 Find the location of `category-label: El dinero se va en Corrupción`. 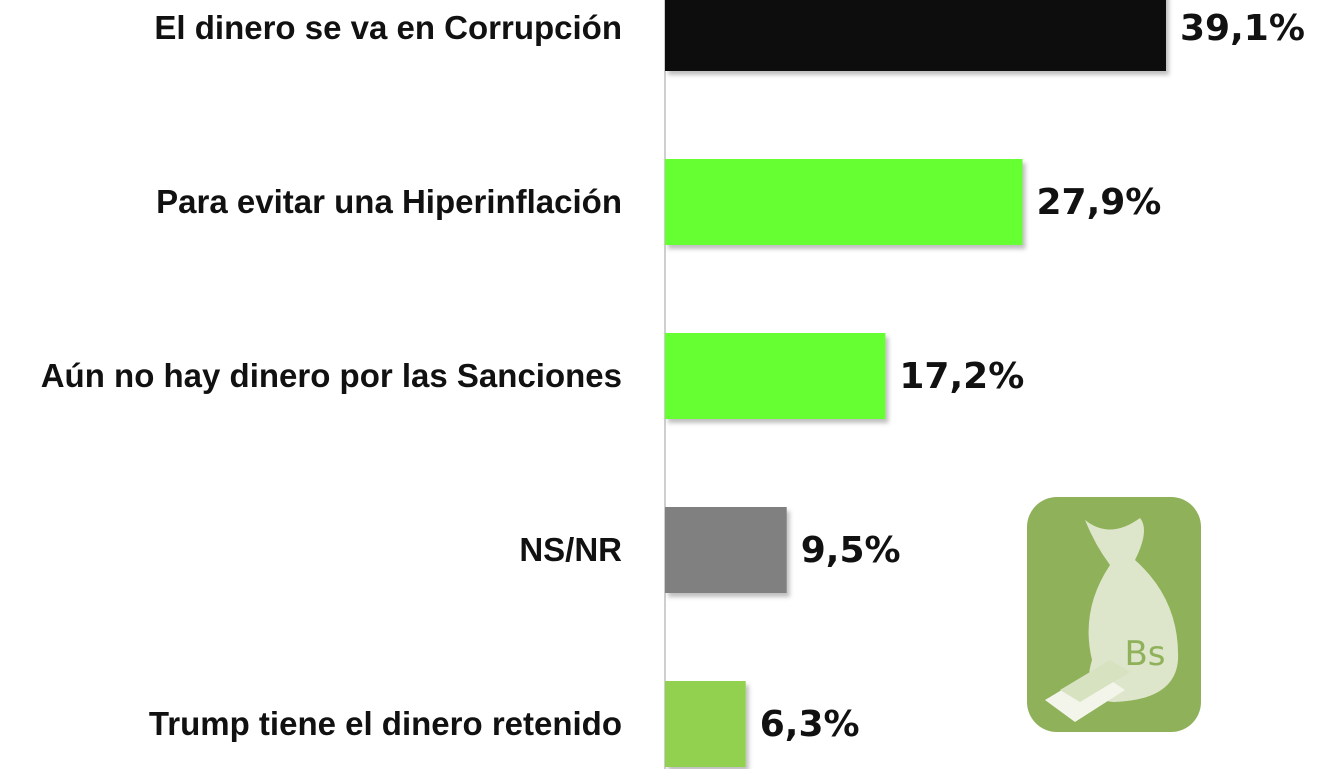

category-label: El dinero se va en Corrupción is located at coordinates (388, 27).